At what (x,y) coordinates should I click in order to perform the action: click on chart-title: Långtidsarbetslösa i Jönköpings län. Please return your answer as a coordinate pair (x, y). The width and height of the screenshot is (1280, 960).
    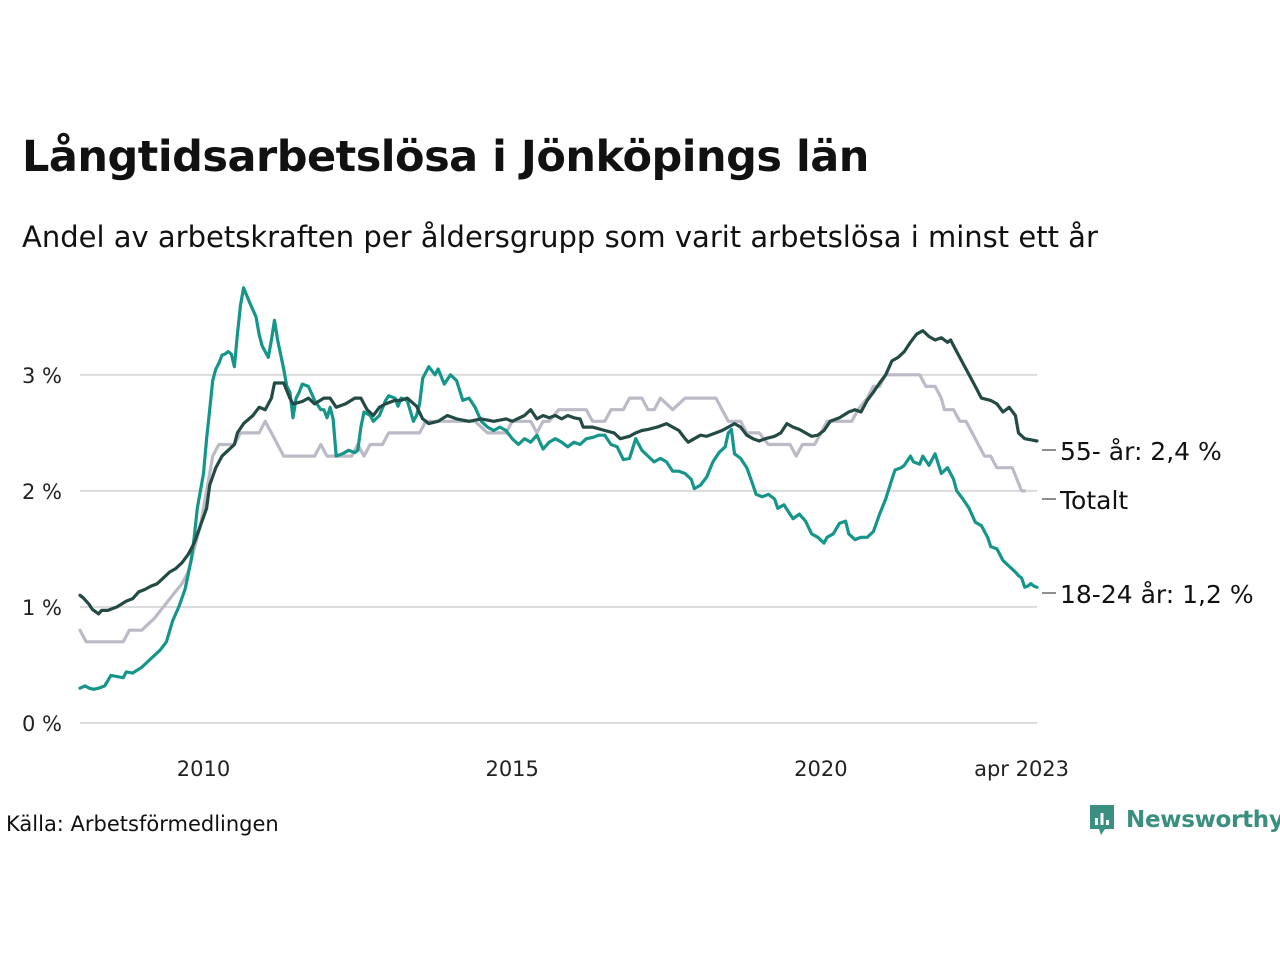
    Looking at the image, I should click on (445, 157).